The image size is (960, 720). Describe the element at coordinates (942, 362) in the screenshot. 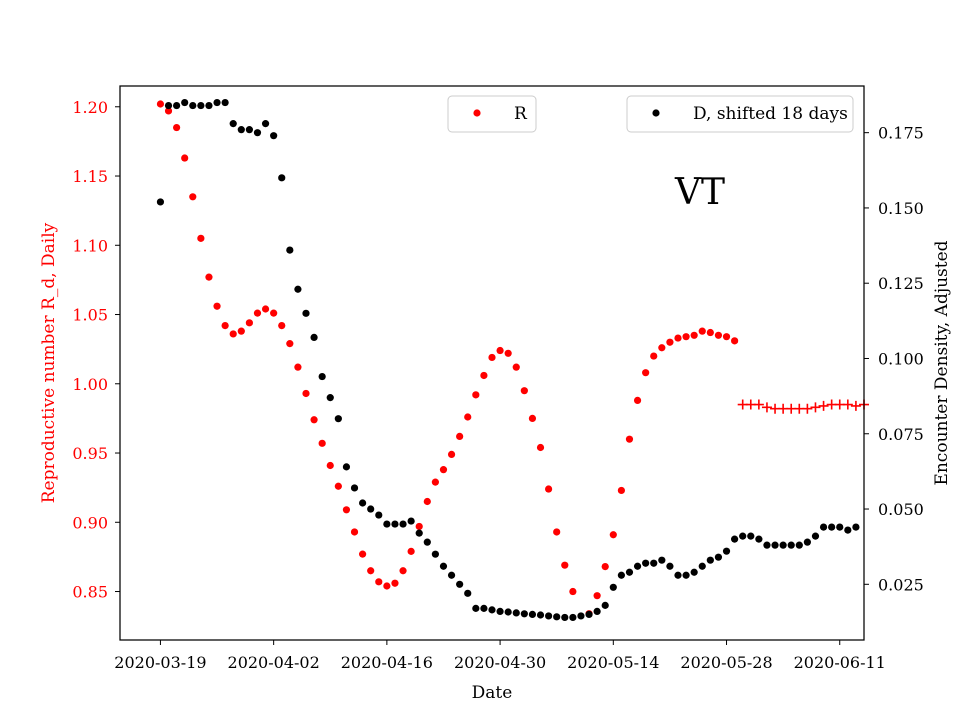

I see `y-right-axis-label: Encounter Density, Adjusted` at that location.